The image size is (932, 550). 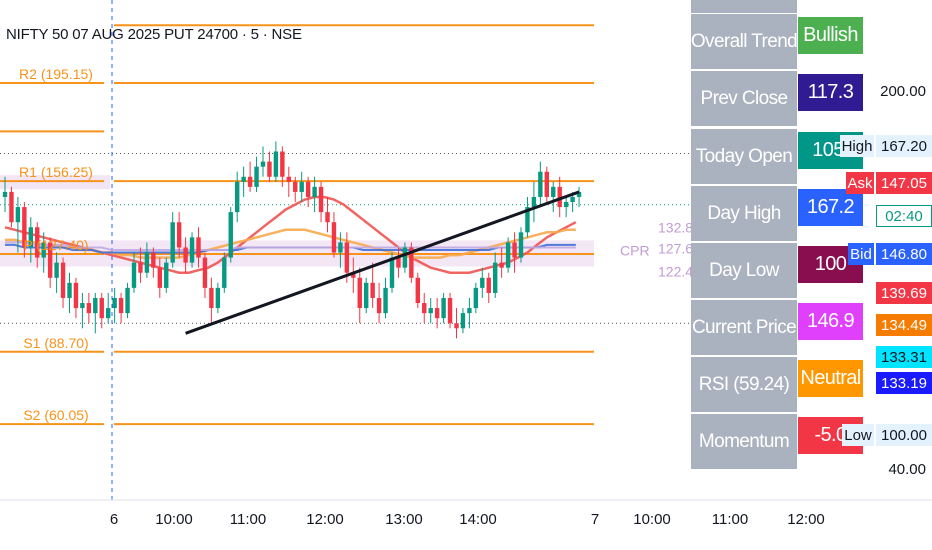 I want to click on cpr-top-label: 132.8, so click(x=675, y=227).